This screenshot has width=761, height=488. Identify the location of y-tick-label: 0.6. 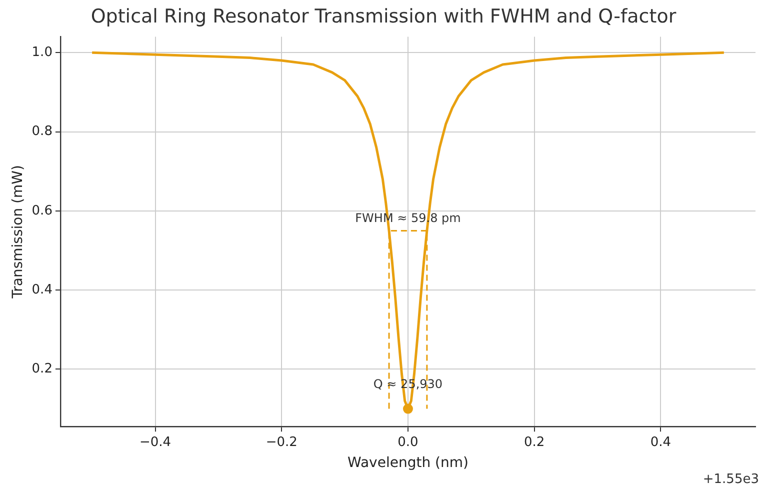
(42, 210).